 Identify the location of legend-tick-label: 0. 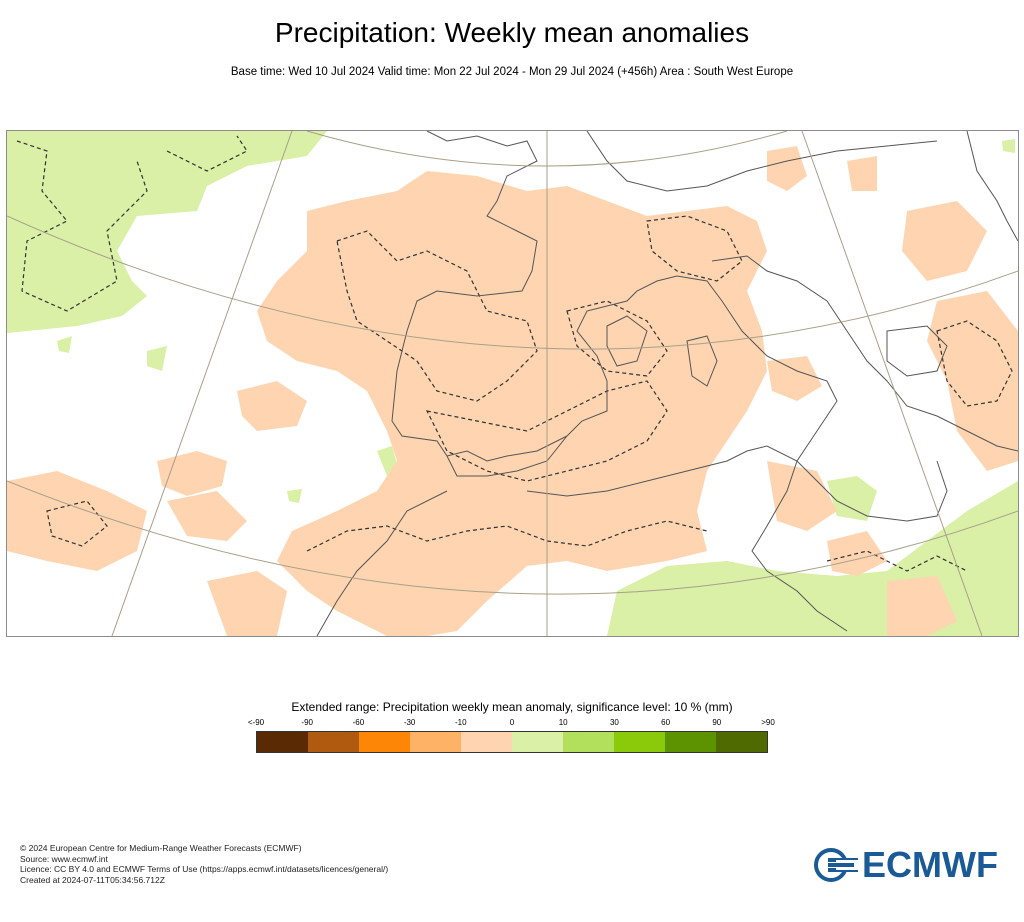
(512, 722).